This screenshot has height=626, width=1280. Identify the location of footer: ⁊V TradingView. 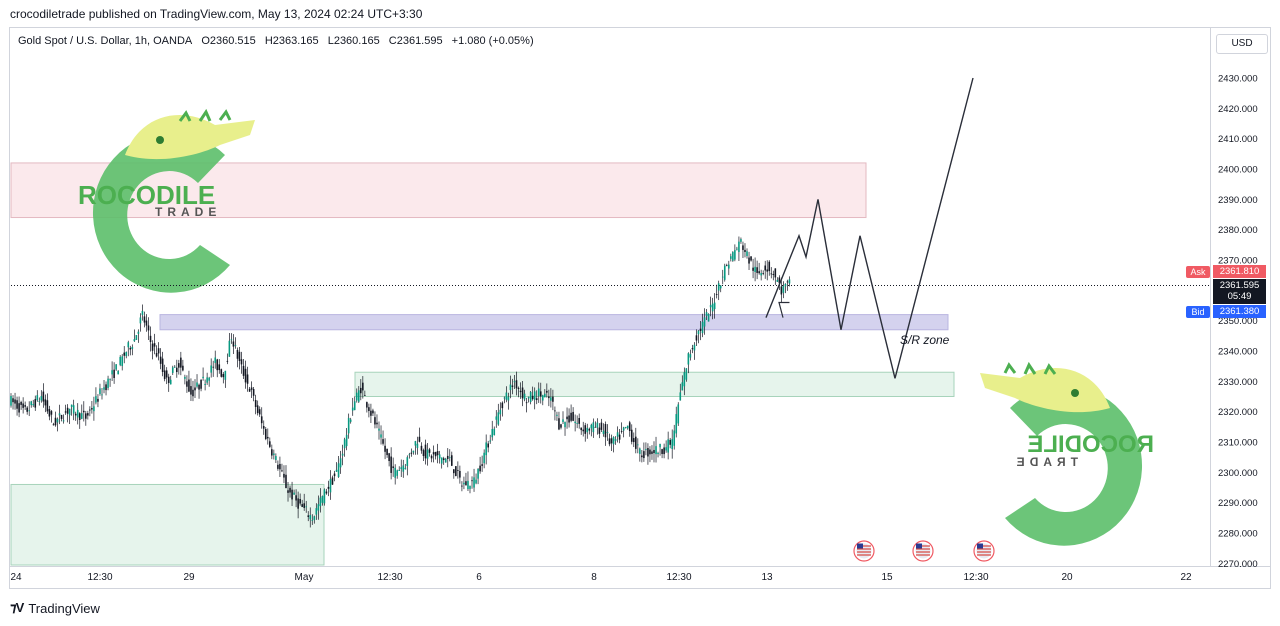
(55, 608).